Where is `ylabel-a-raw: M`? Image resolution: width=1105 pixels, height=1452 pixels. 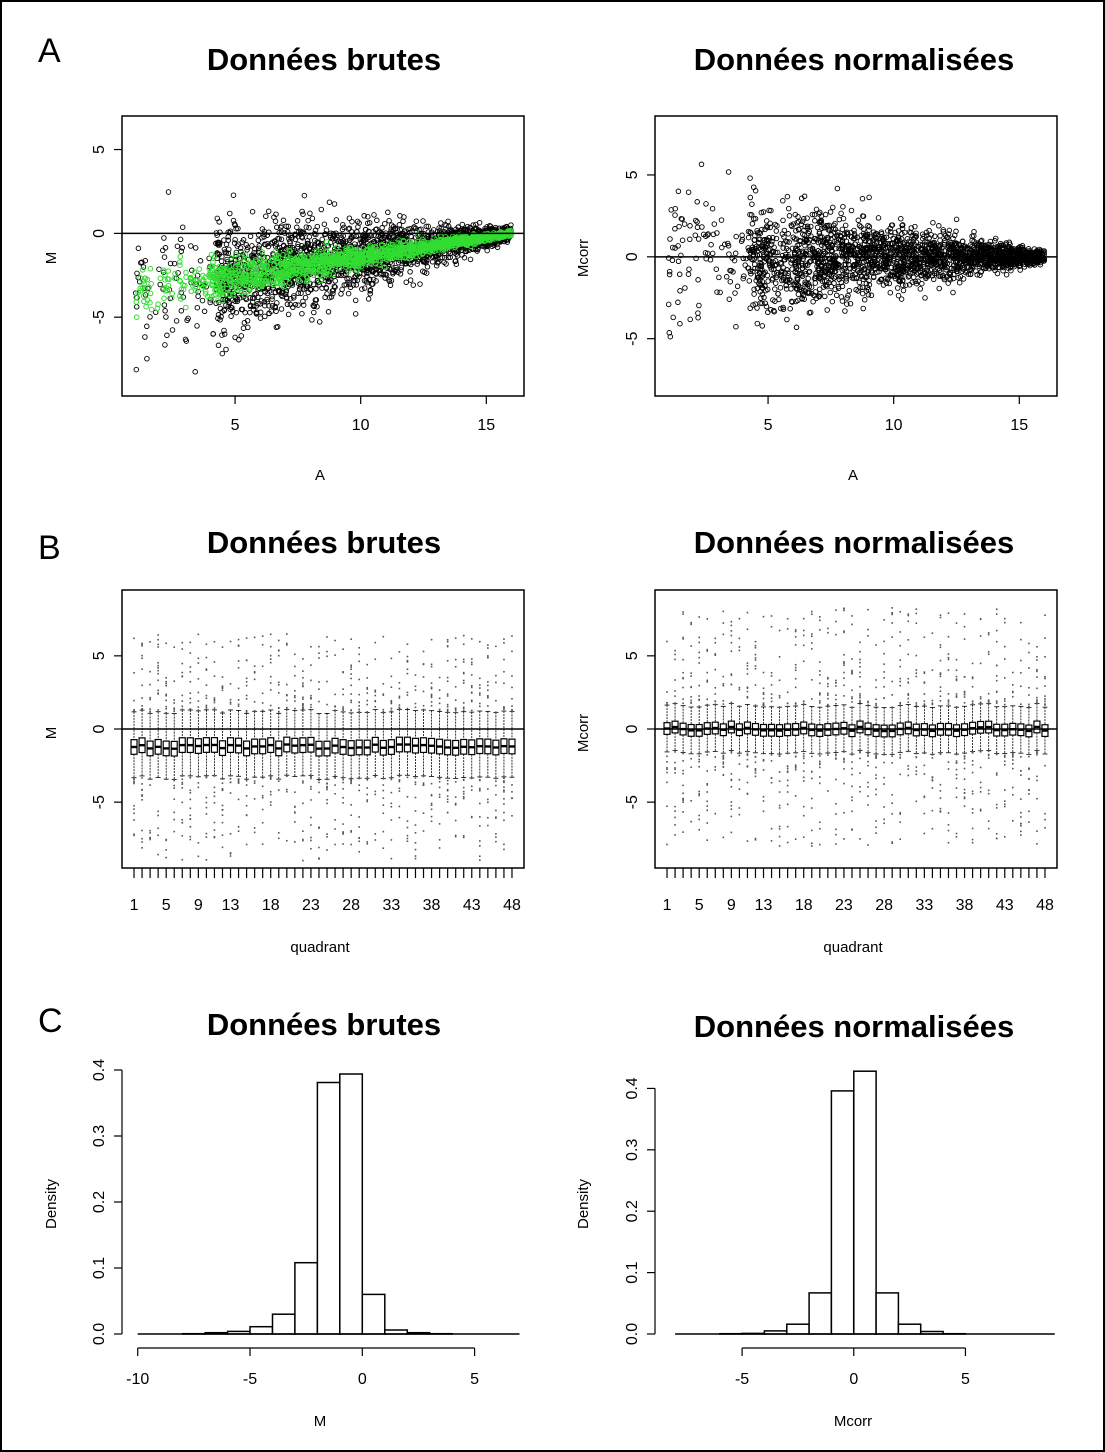
ylabel-a-raw: M is located at coordinates (51, 258).